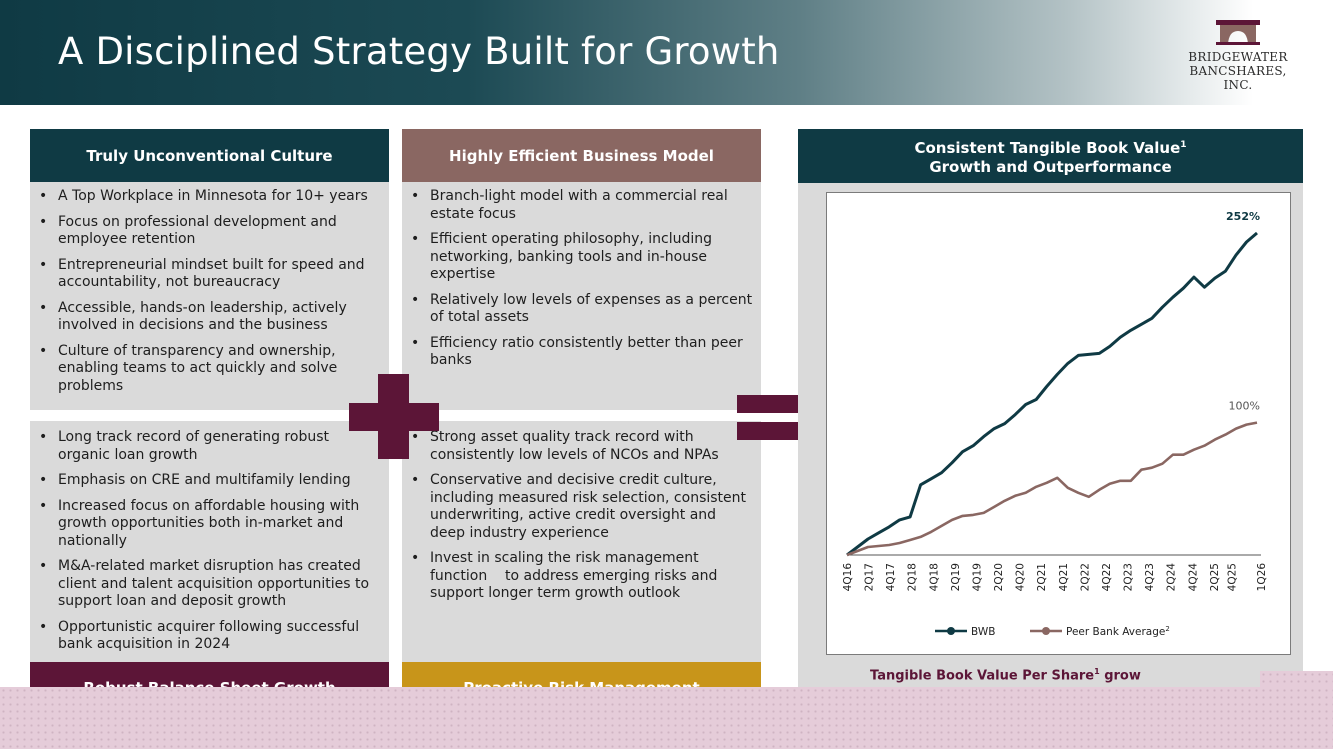  What do you see at coordinates (891, 577) in the screenshot?
I see `x-tick-label: 4Q17` at bounding box center [891, 577].